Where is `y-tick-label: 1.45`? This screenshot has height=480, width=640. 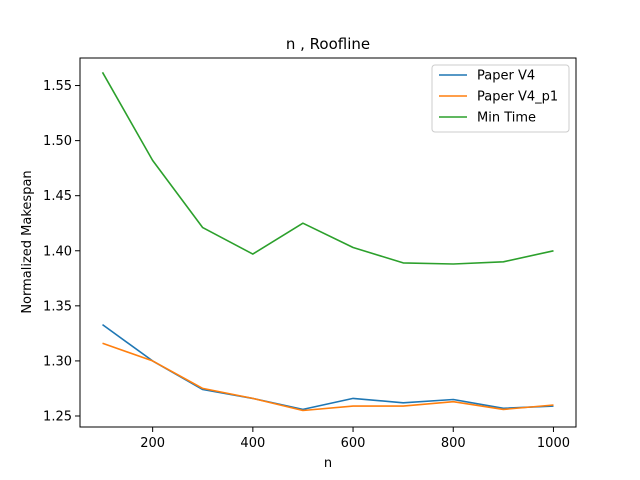 y-tick-label: 1.45 is located at coordinates (57, 196).